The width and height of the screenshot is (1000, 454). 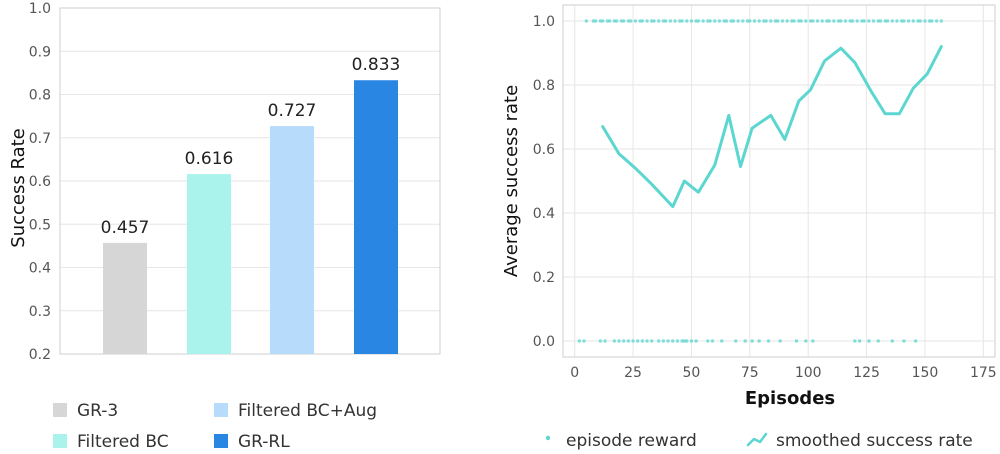 I want to click on bar-y-tick-label: 1.0, so click(x=40, y=9).